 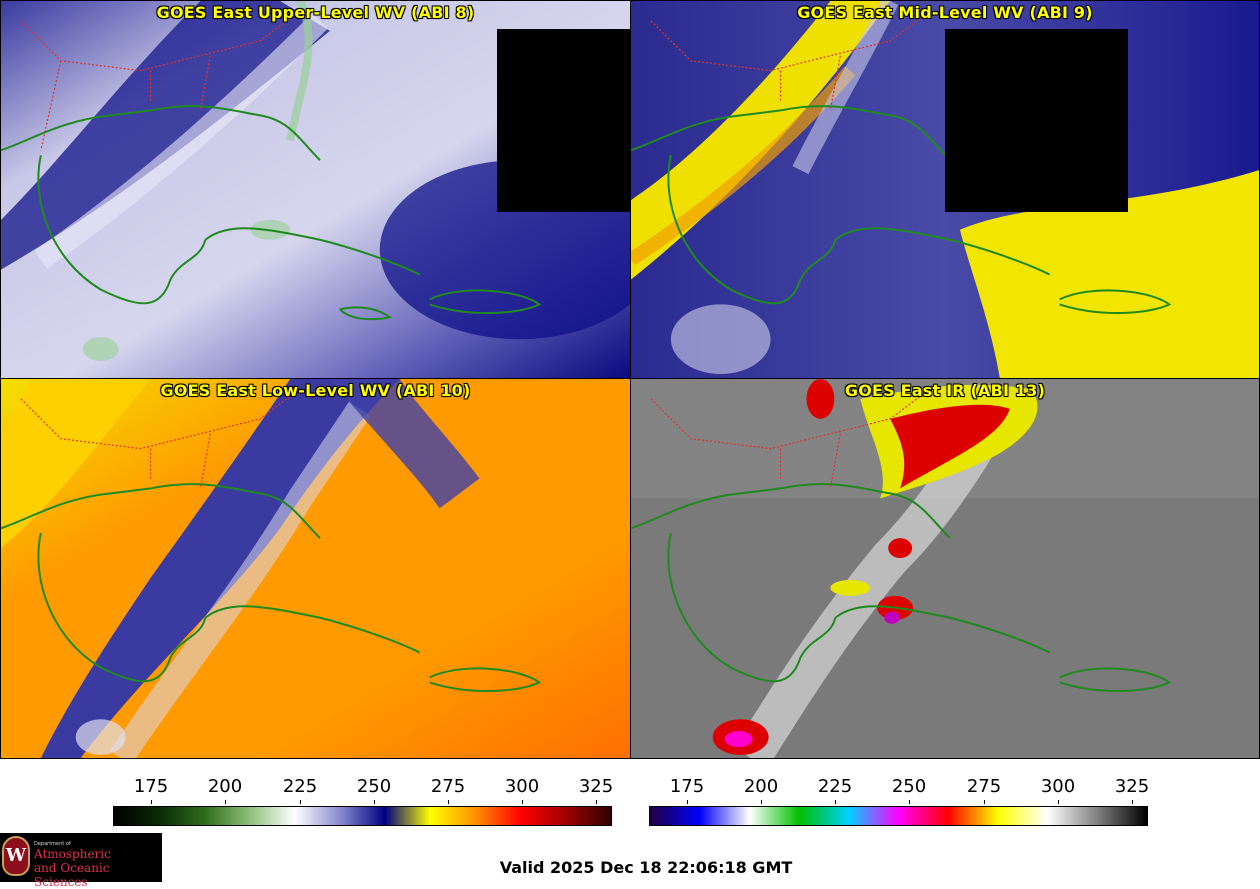 I want to click on panel-title: GOES East Mid-Level WV (ABI 9), so click(x=945, y=12).